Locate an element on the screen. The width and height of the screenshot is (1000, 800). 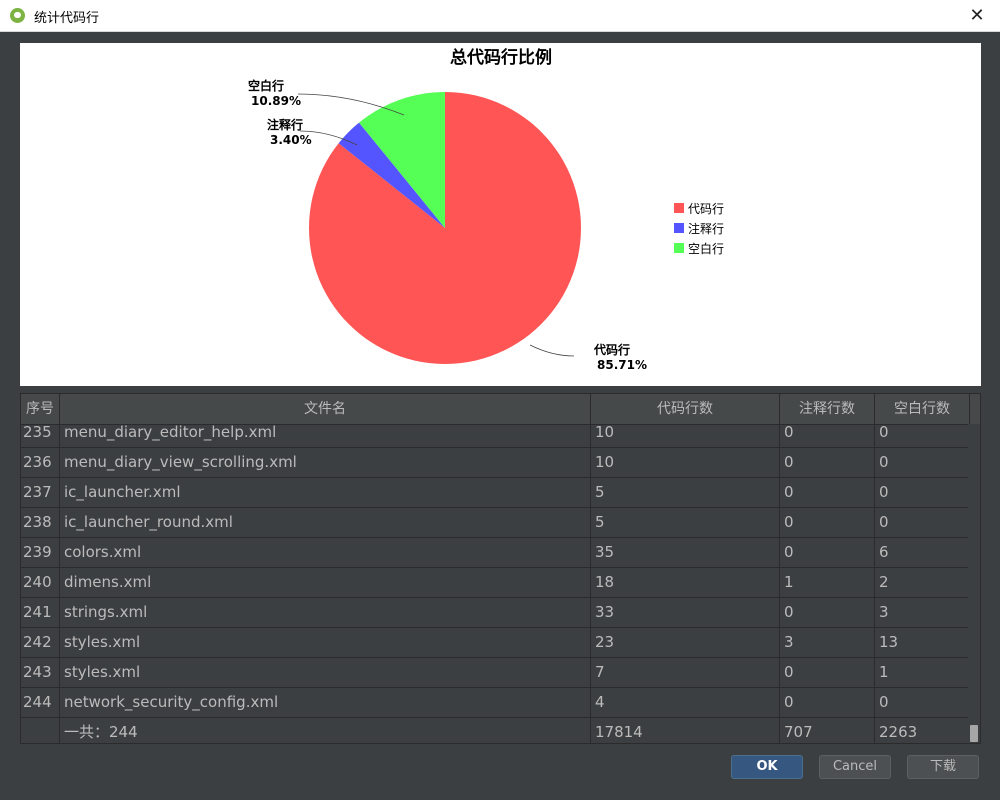
row-code-lines: 18 is located at coordinates (685, 582).